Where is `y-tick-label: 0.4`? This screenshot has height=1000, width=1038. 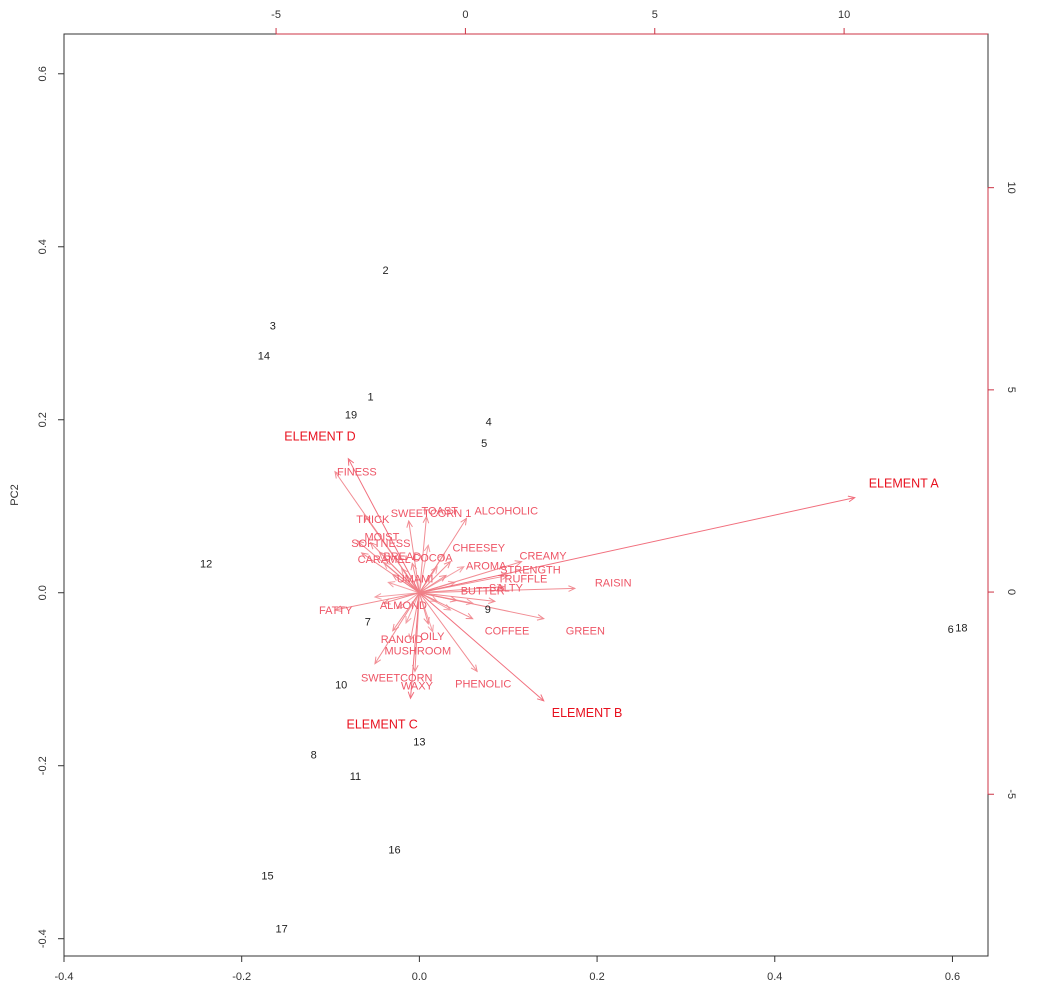 y-tick-label: 0.4 is located at coordinates (43, 246).